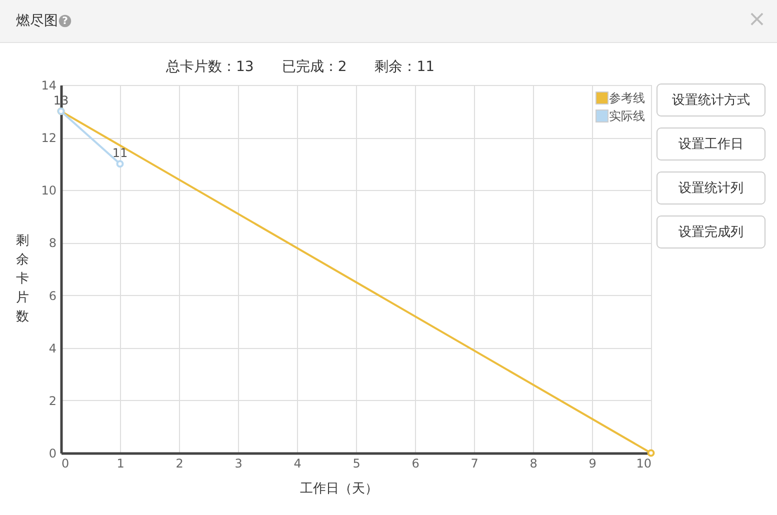 The image size is (777, 515). Describe the element at coordinates (52, 243) in the screenshot. I see `y-tick-label: 8` at that location.